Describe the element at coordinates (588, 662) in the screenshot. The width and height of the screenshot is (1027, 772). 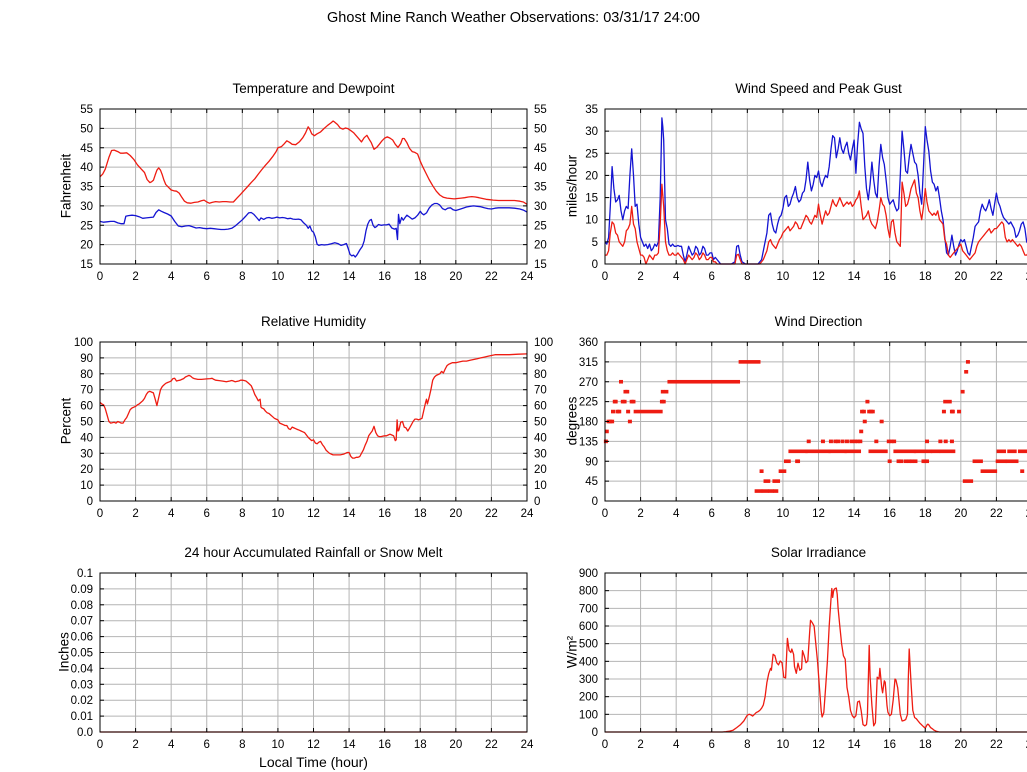
I see `y-tick-label: 400` at that location.